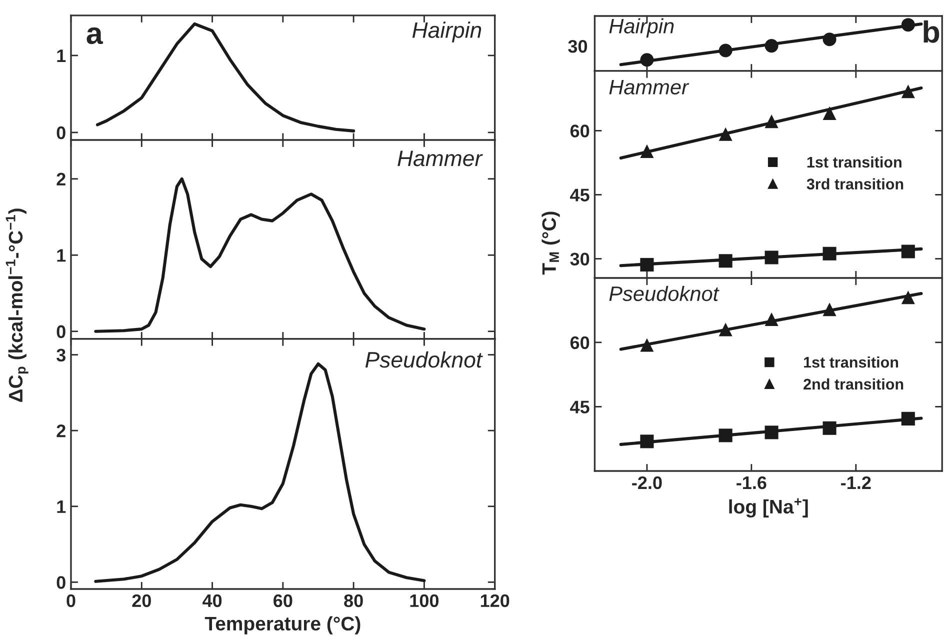 The width and height of the screenshot is (944, 643). I want to click on x-tick-label: -1.2, so click(856, 482).